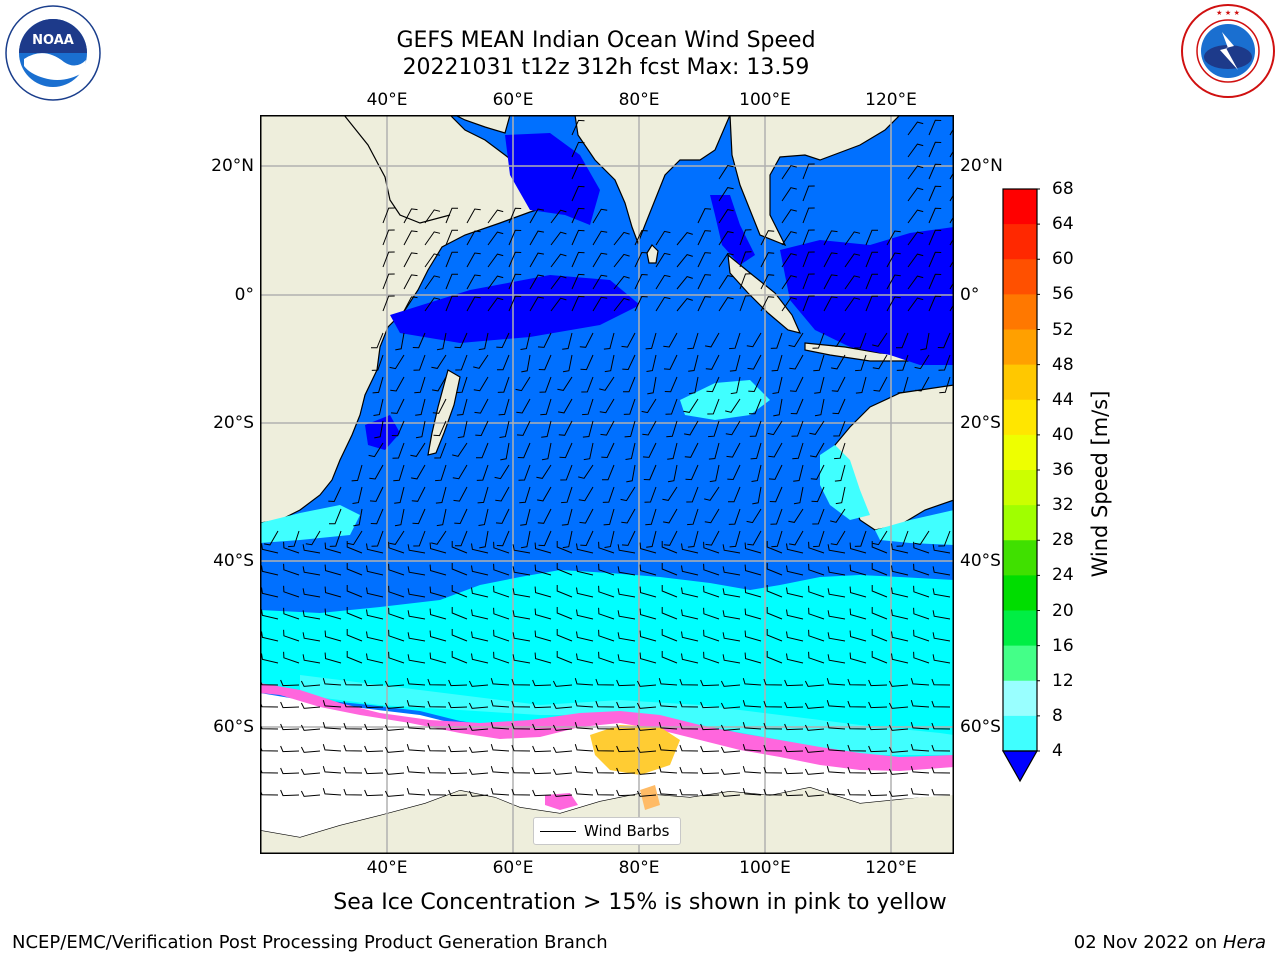 The image size is (1280, 960). What do you see at coordinates (815, 181) in the screenshot?
I see `southeast-asia-land` at bounding box center [815, 181].